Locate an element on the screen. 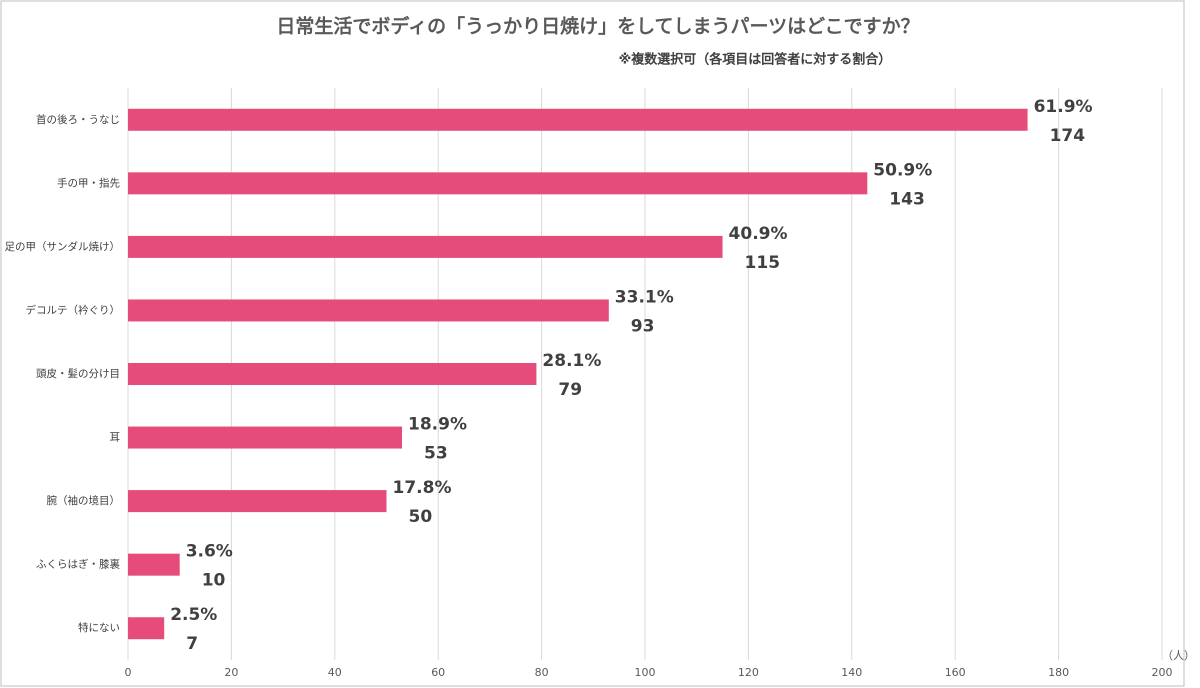  y-tick-label: ふくらはぎ・膝裏 is located at coordinates (78, 564).